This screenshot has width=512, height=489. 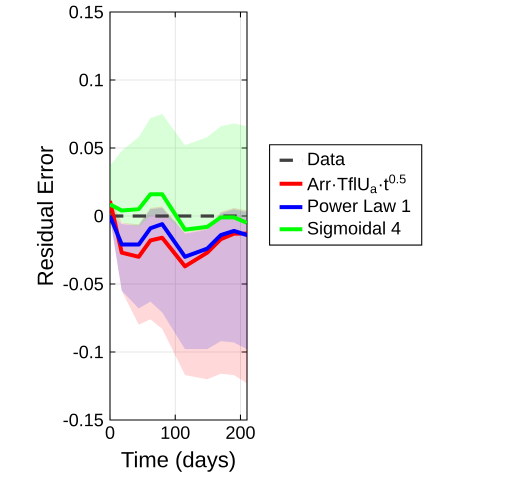 What do you see at coordinates (178, 461) in the screenshot?
I see `x-axis-title: Time (days)` at bounding box center [178, 461].